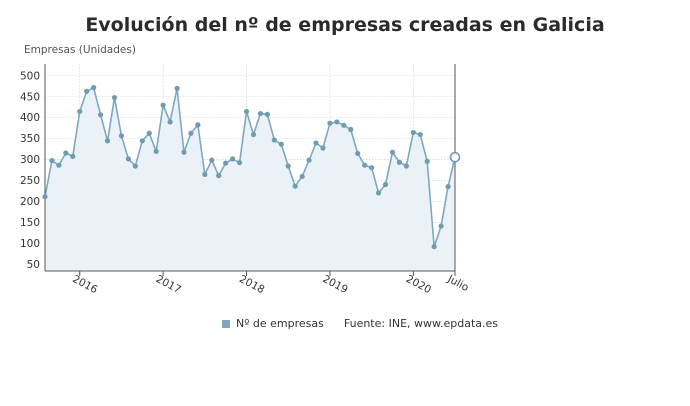  I want to click on x-tick-label: 2018, so click(251, 284).